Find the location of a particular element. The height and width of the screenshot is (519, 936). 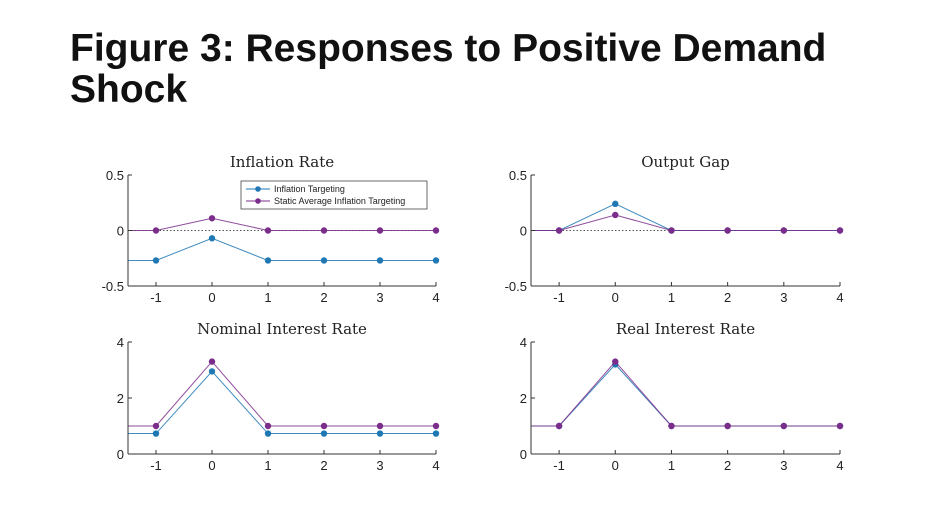

chart-panel-real-interest-rate: Real Interest Rate -1 0 1 2 3 4 4 2 0 is located at coordinates (682, 396).